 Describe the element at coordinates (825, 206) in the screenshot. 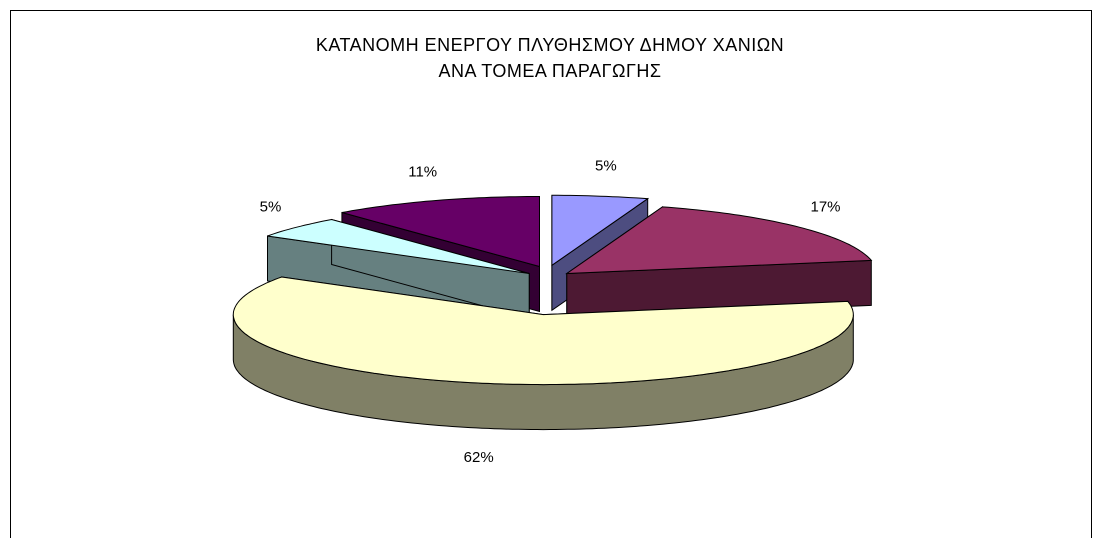

I see `data-label: 17%` at that location.